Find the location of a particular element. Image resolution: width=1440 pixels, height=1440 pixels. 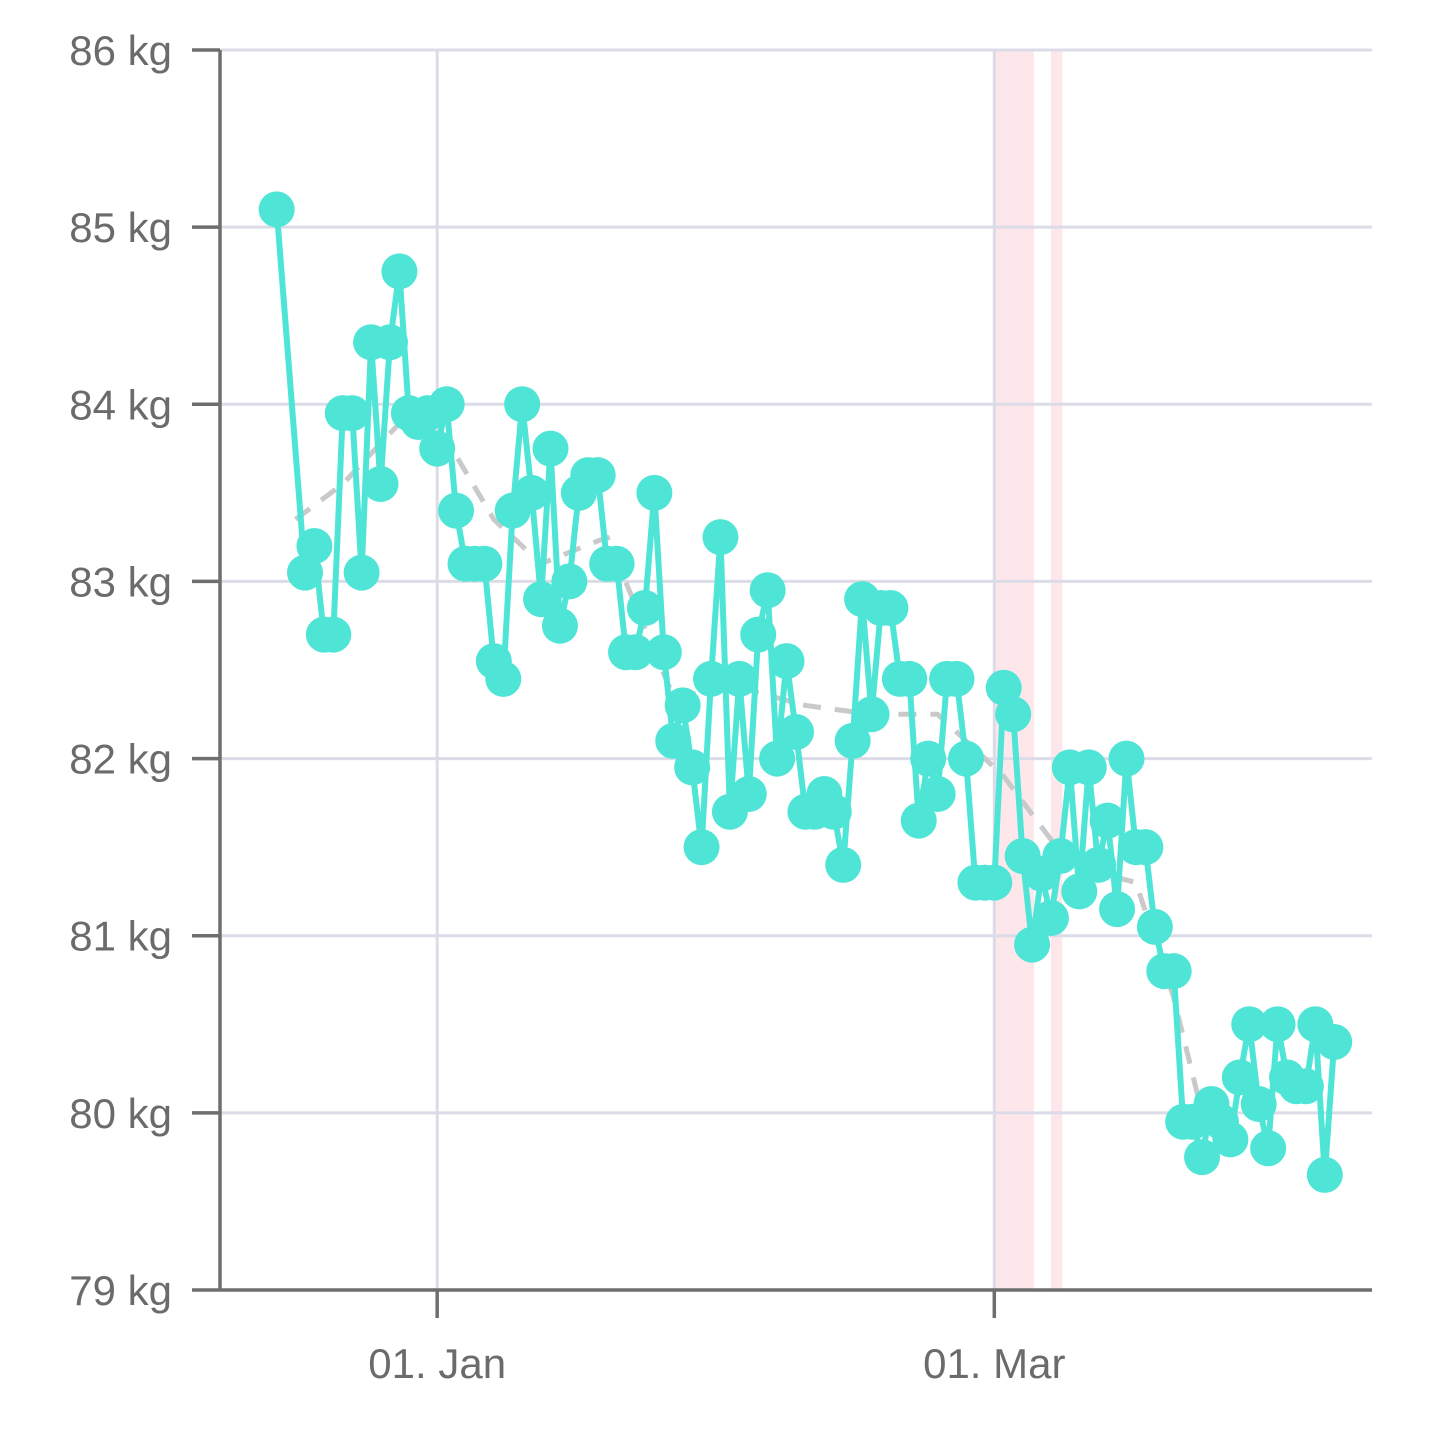

y-tick-label-86: 86 kg is located at coordinates (120, 50).